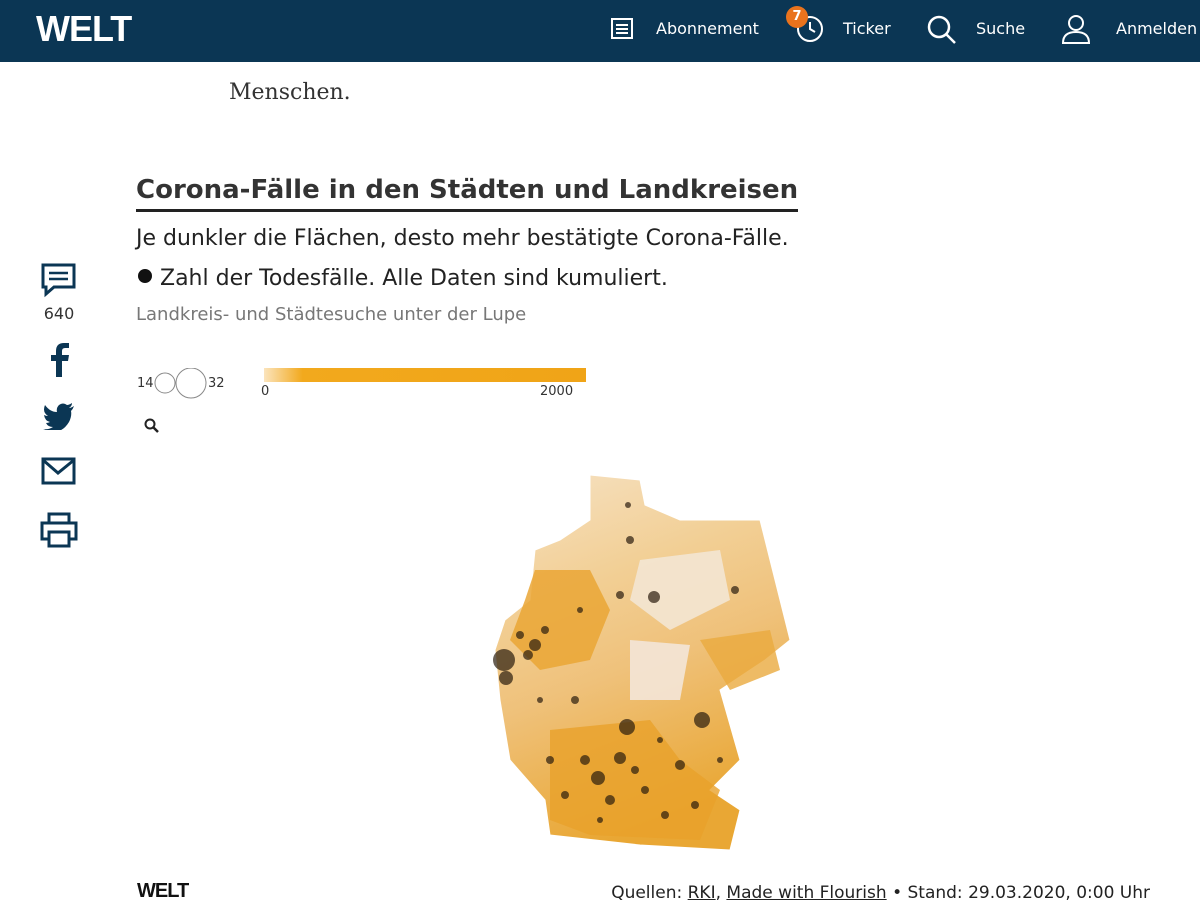  Describe the element at coordinates (806, 893) in the screenshot. I see `source-link: Made with Flourish` at that location.